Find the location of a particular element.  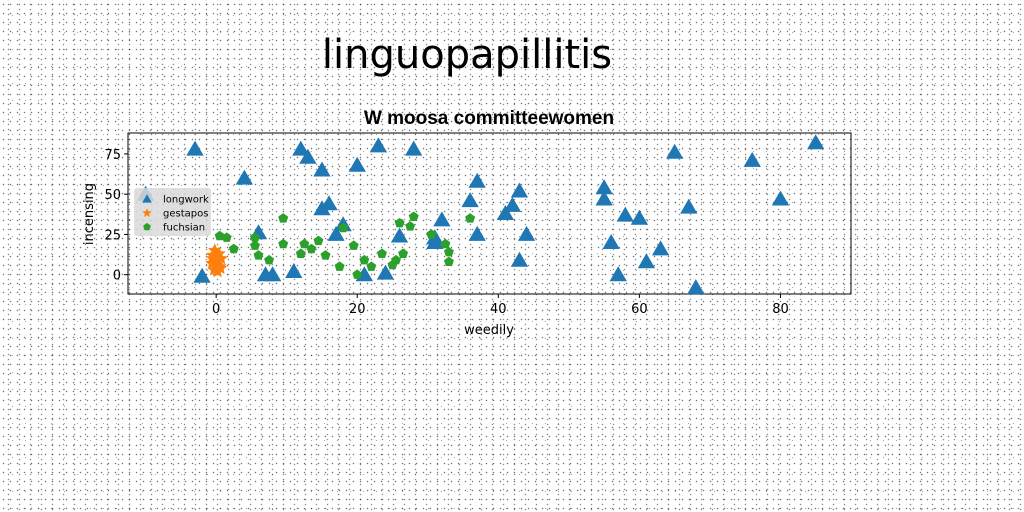

x-tick-label: 40 is located at coordinates (498, 309).